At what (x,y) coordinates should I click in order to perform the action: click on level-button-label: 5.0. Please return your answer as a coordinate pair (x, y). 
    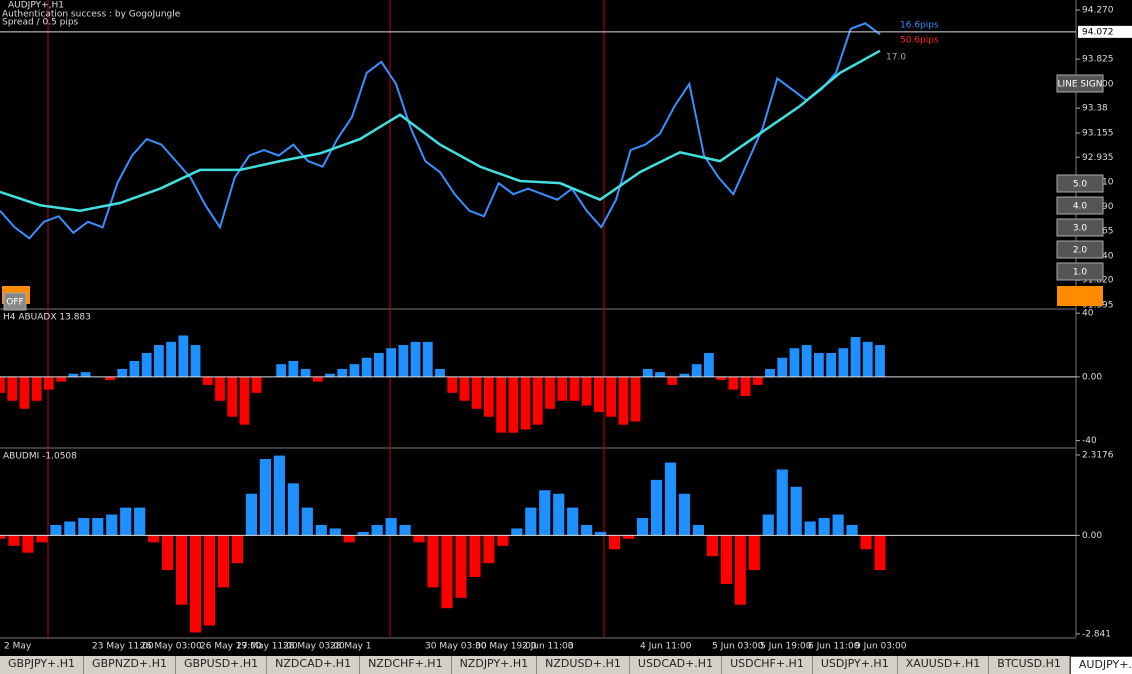
    Looking at the image, I should click on (1080, 185).